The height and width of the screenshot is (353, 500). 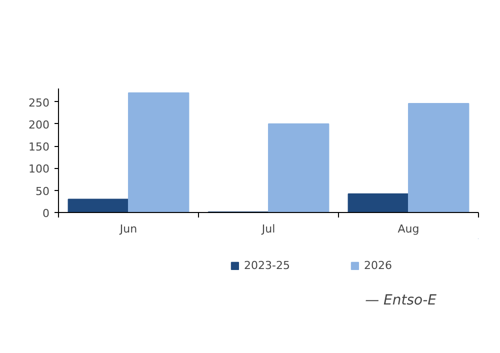 I want to click on x-tick-label: Jul, so click(x=268, y=229).